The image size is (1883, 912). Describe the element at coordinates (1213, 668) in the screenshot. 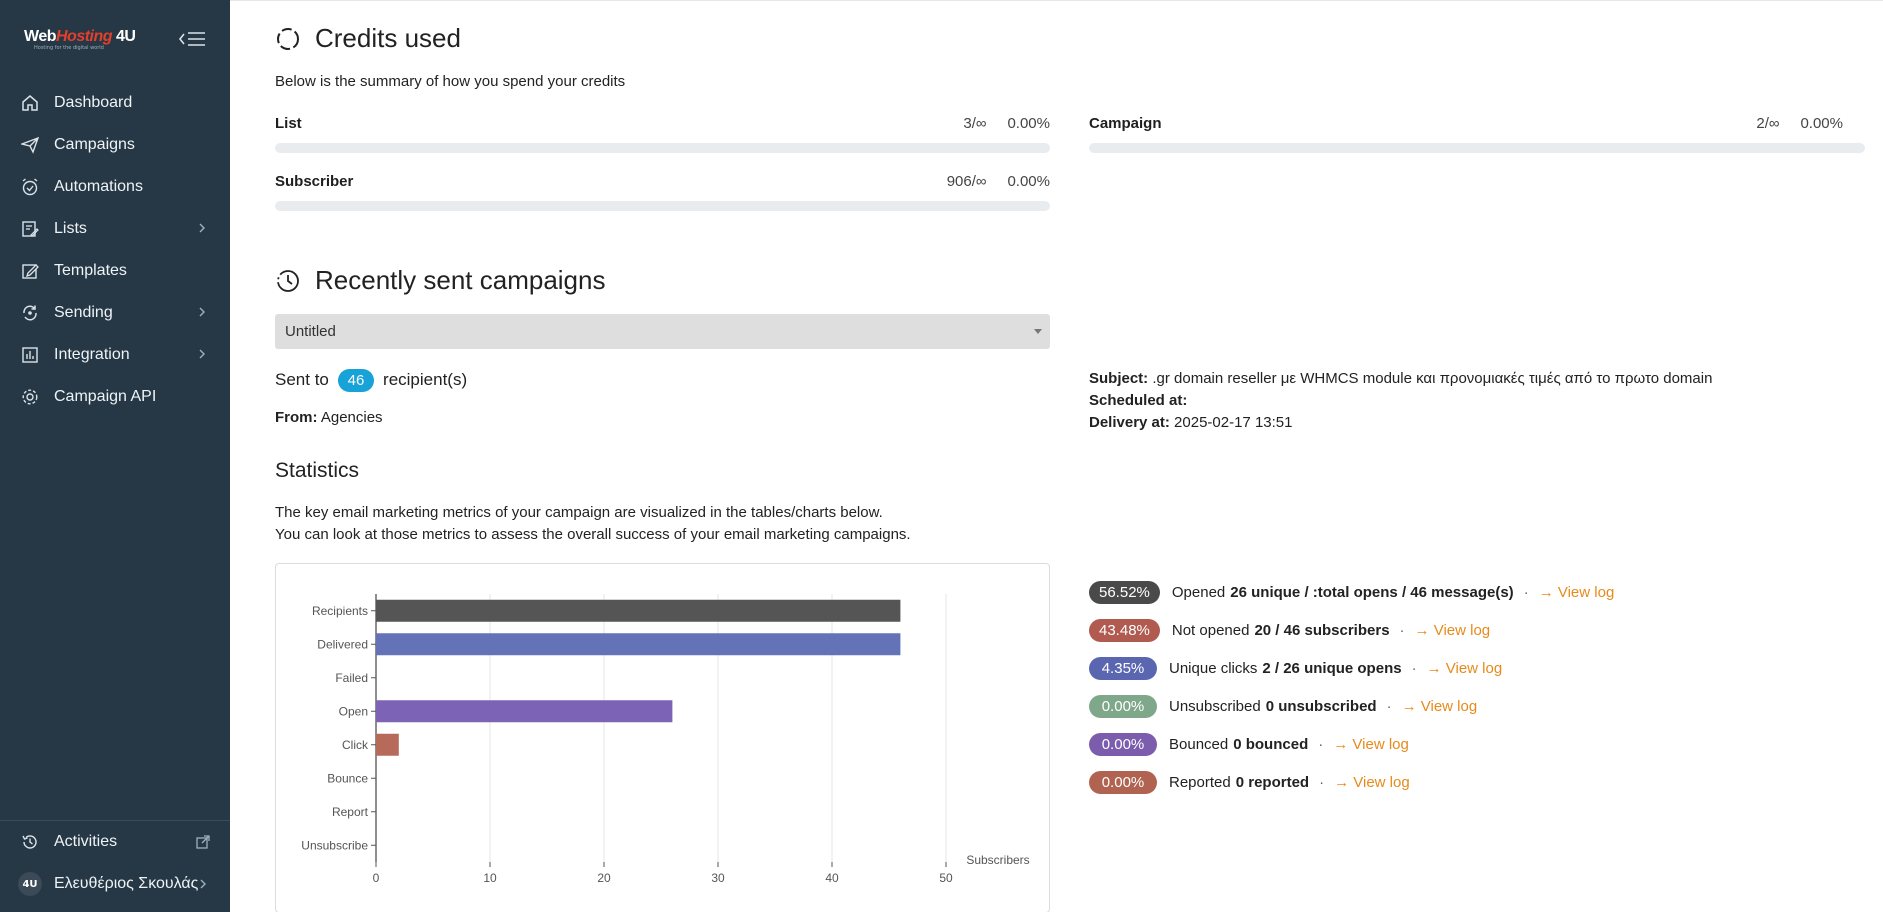

I see `metric-label: Unique clicks` at that location.